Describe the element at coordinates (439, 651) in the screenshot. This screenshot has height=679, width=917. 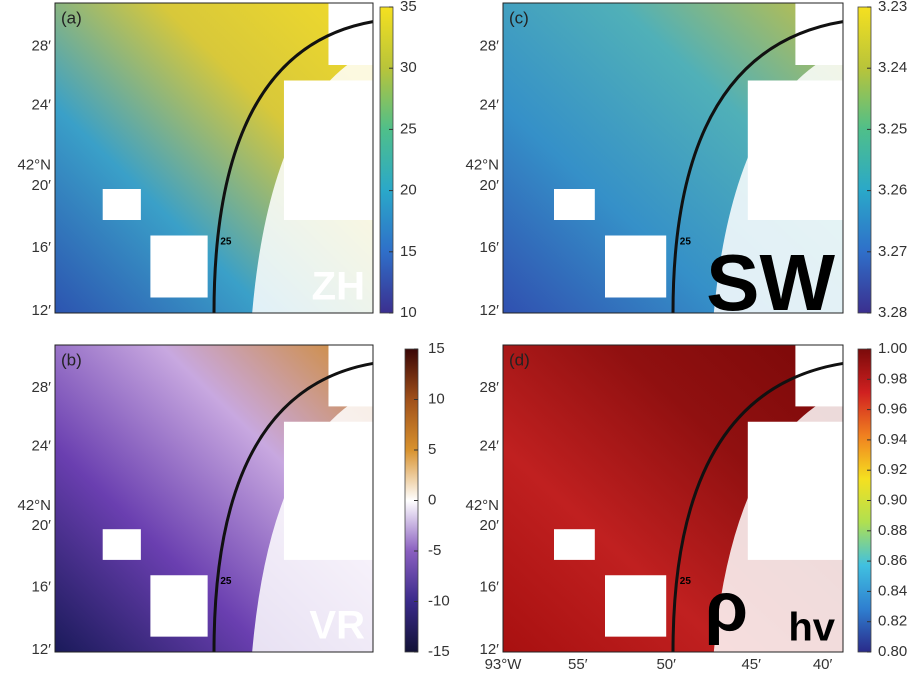
I see `colorbar-tick-label: -15` at that location.